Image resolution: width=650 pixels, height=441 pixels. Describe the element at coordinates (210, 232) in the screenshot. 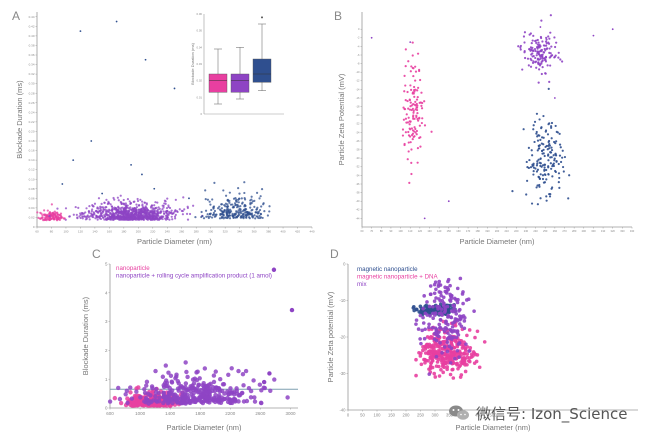

I see `x-tick-label: 300` at that location.